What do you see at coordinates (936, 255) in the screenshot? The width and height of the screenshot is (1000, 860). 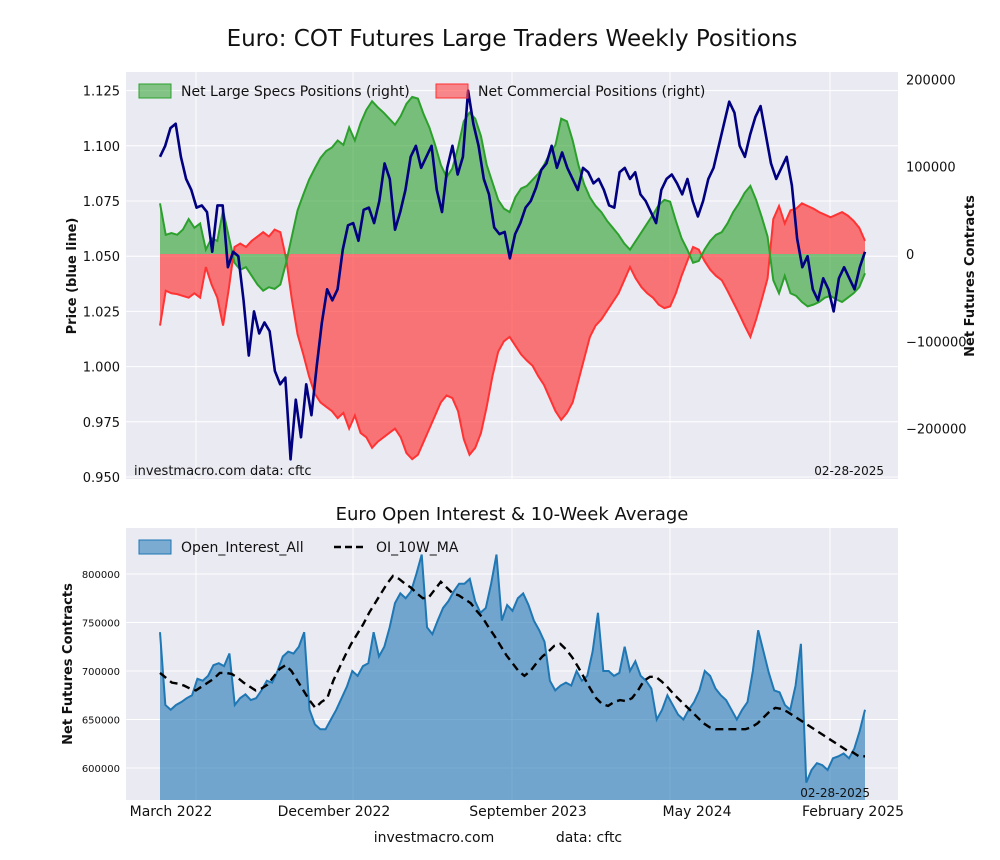 I see `net-contracts-axis: 200000 100000 0 −100000 −200000` at bounding box center [936, 255].